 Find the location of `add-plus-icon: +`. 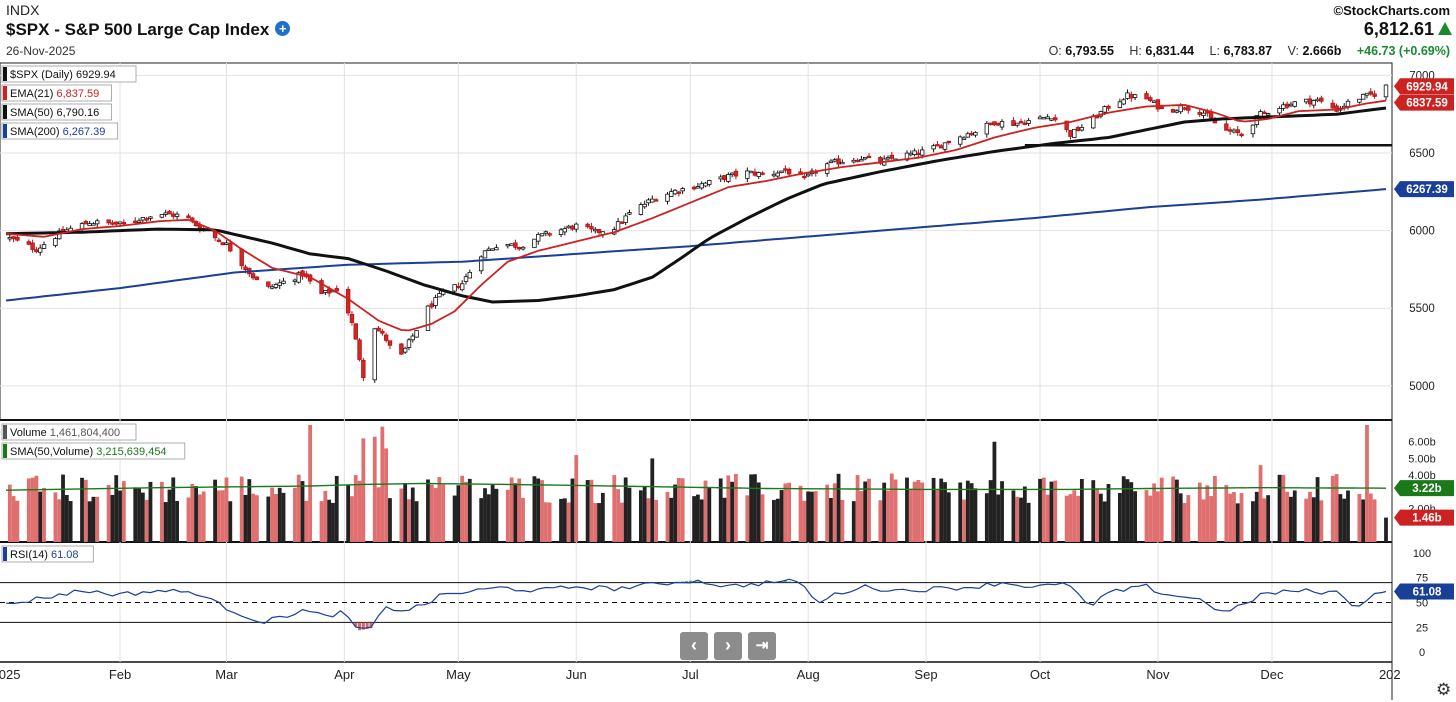

add-plus-icon: + is located at coordinates (283, 28).